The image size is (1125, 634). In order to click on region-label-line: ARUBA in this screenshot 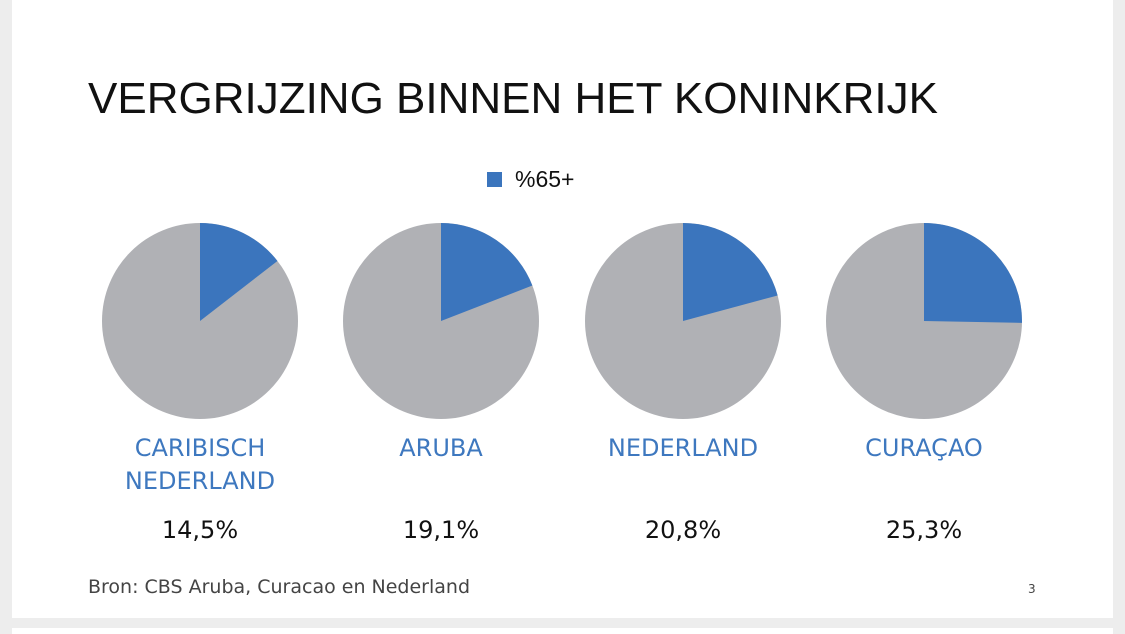, I will do `click(441, 448)`.